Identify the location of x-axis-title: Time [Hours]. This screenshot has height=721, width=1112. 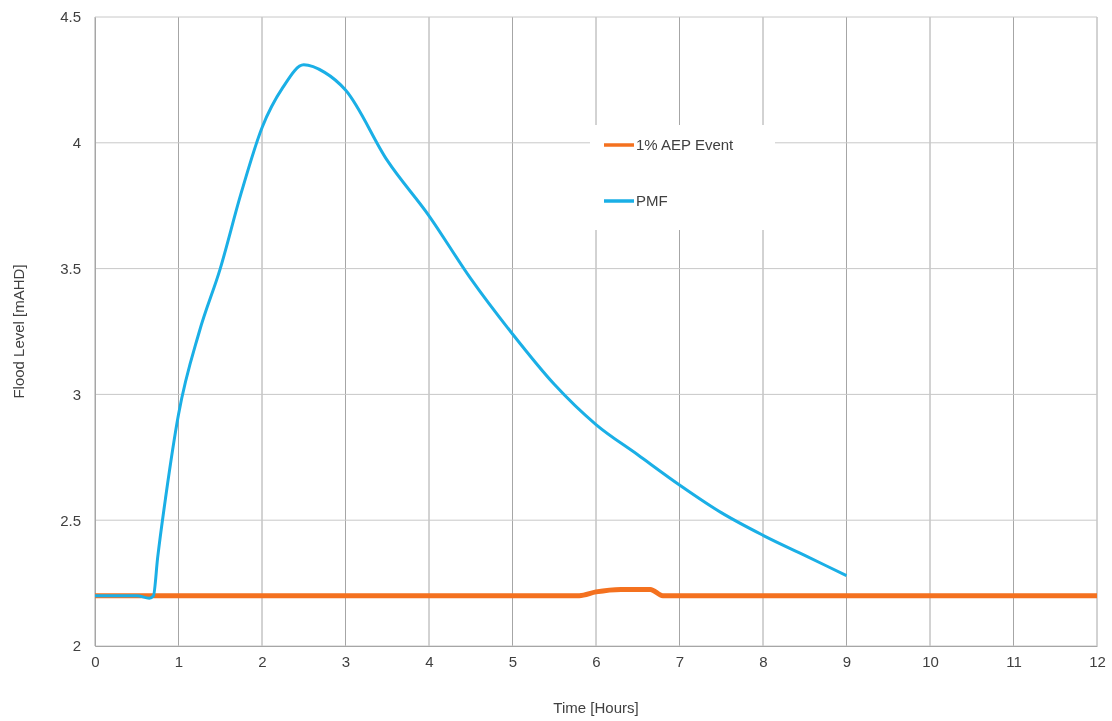
(596, 707).